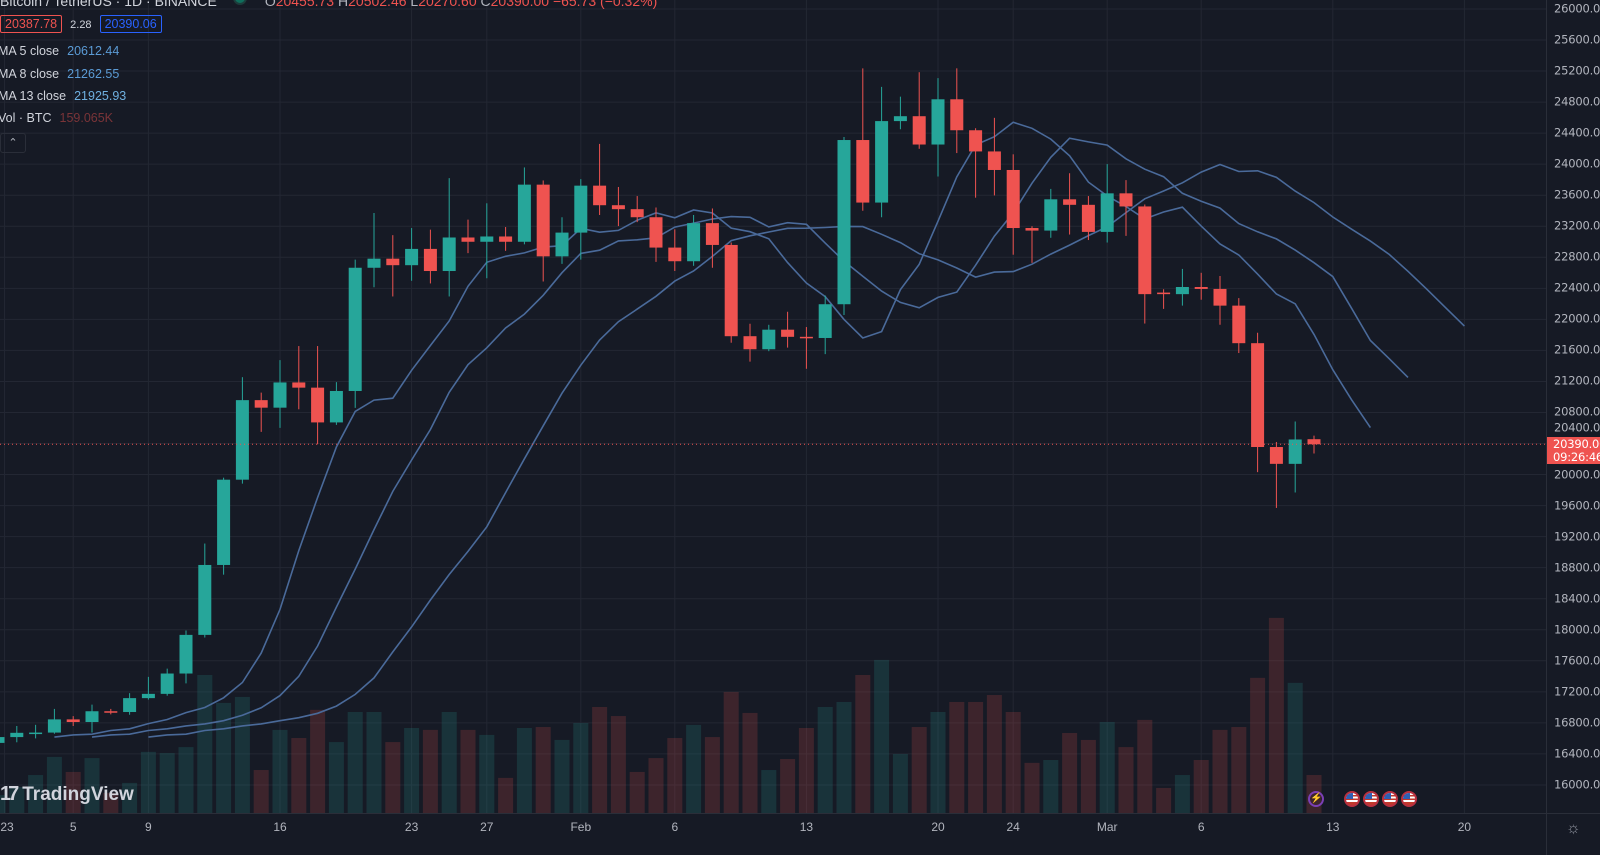  What do you see at coordinates (1577, 287) in the screenshot?
I see `price-tick-label: 22400.00` at bounding box center [1577, 287].